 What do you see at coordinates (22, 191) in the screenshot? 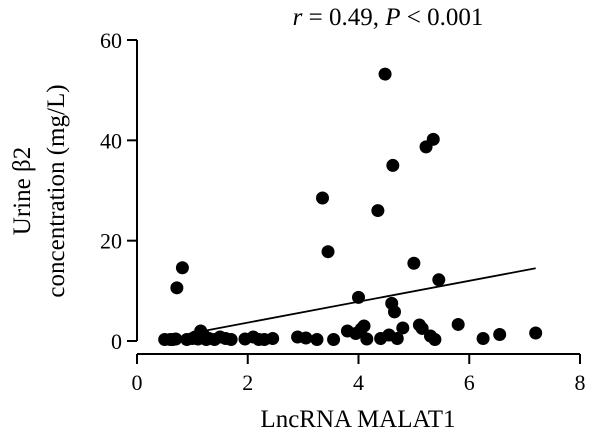
I see `y-axis-label-line-1: Urine β2` at bounding box center [22, 191].